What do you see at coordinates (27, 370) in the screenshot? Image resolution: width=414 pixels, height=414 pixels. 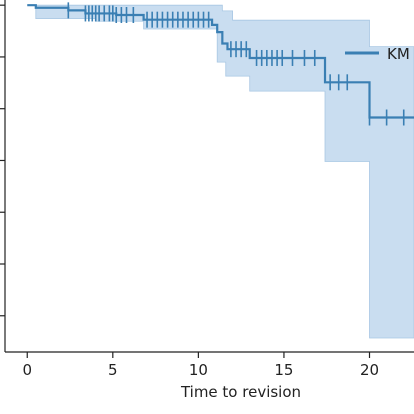 I see `x-tick-label: 0` at bounding box center [27, 370].